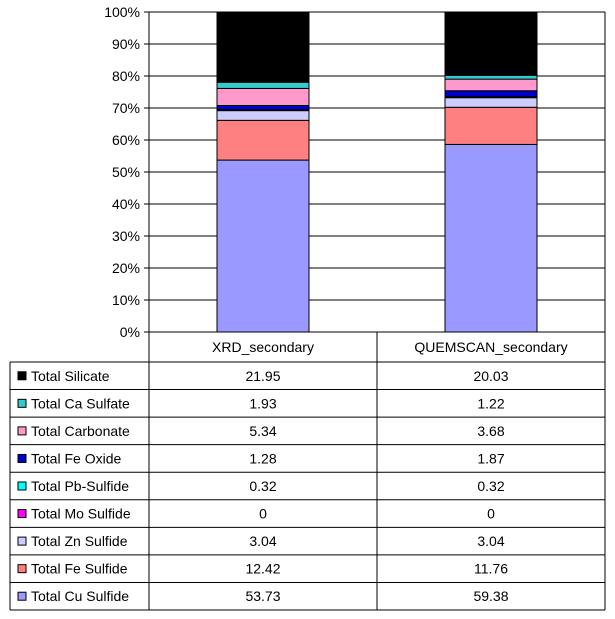  Describe the element at coordinates (126, 236) in the screenshot. I see `y-tick-label: 30%` at that location.